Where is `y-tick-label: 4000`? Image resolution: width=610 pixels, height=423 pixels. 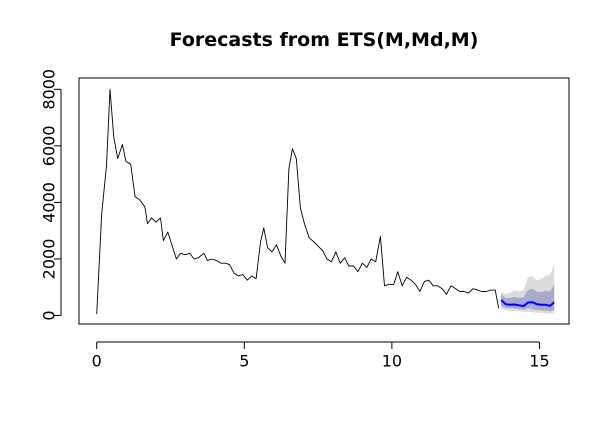
y-tick-label: 4000 is located at coordinates (49, 202).